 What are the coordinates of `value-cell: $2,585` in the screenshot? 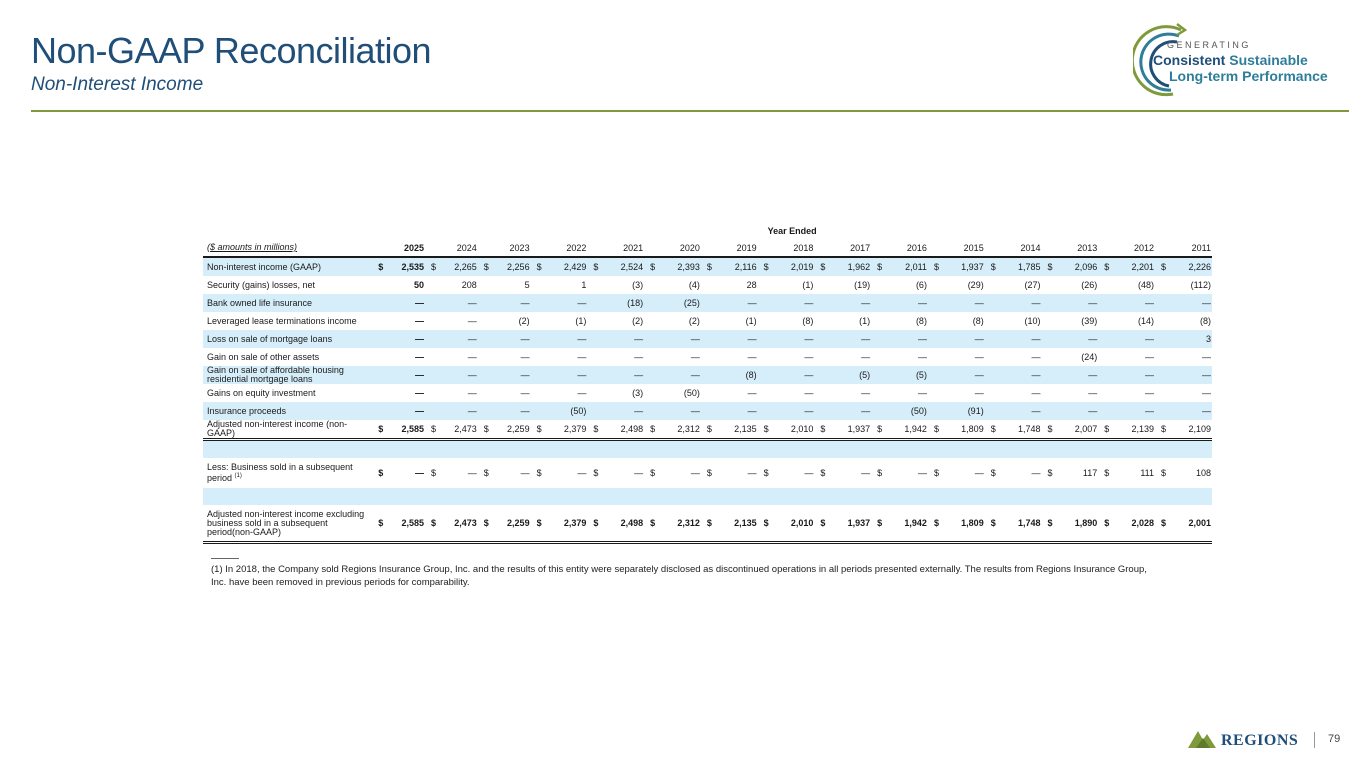 It's located at (398, 430).